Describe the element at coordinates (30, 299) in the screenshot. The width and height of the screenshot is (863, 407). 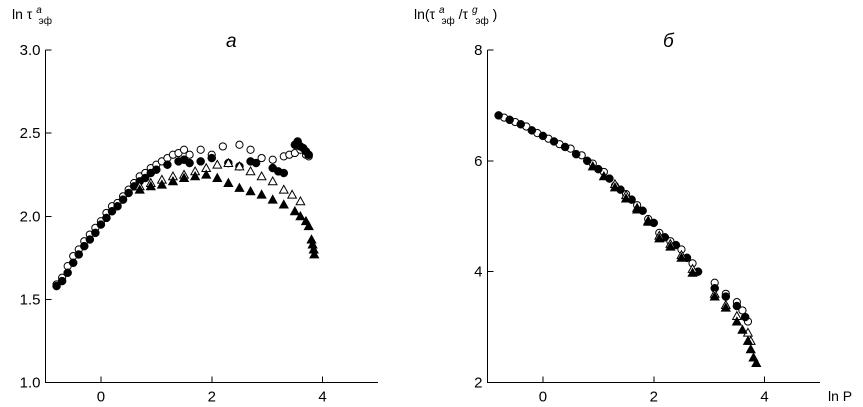
I see `panel-a-y-tick-label: 1.5` at that location.